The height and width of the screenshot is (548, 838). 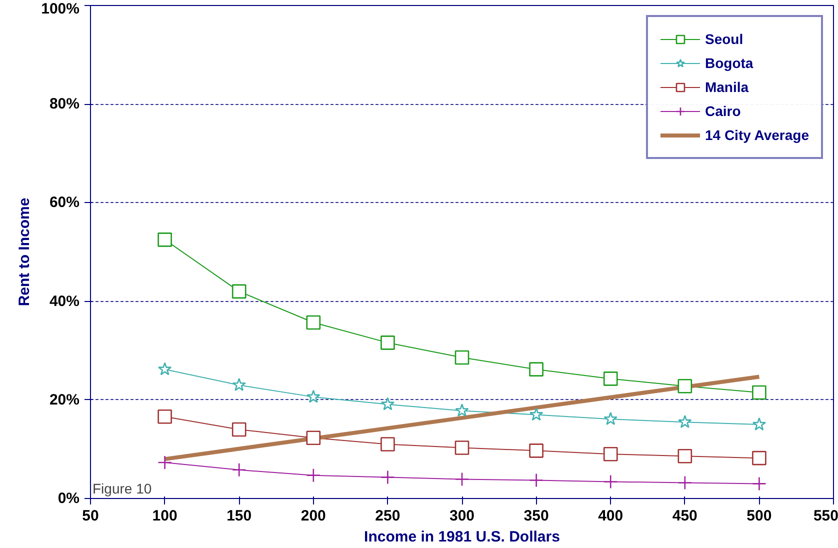 What do you see at coordinates (64, 301) in the screenshot?
I see `y-tick-label: 40%` at bounding box center [64, 301].